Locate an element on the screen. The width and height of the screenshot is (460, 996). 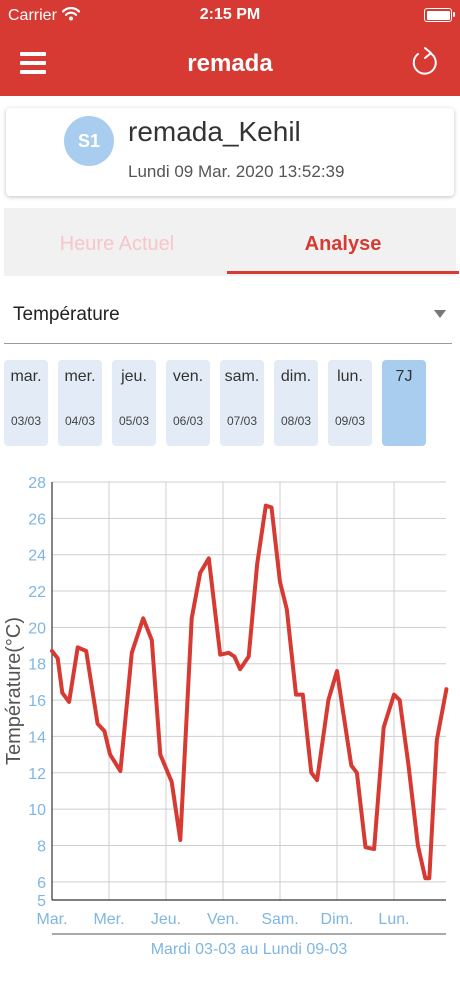
day-chip-name: jeu. is located at coordinates (134, 376).